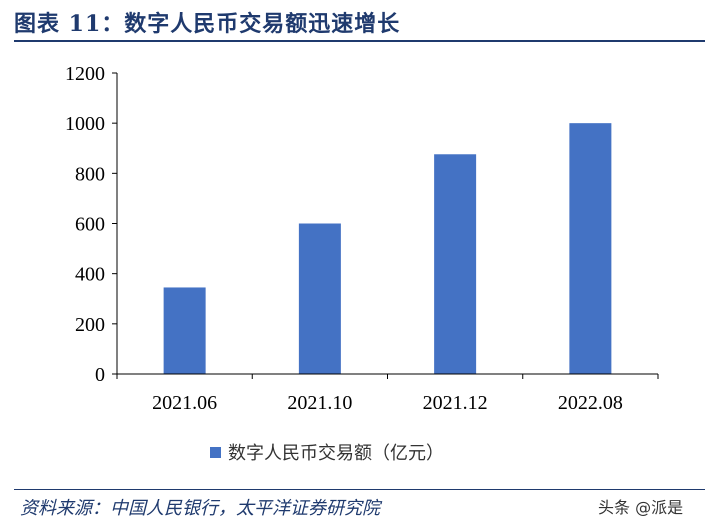  What do you see at coordinates (184, 330) in the screenshot?
I see `bar-2021.06` at bounding box center [184, 330].